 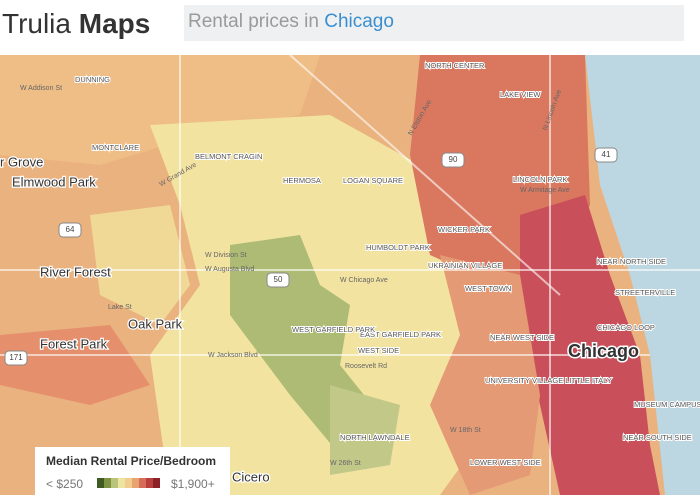 What do you see at coordinates (455, 65) in the screenshot?
I see `neighborhood-label: NORTH CENTER` at bounding box center [455, 65].